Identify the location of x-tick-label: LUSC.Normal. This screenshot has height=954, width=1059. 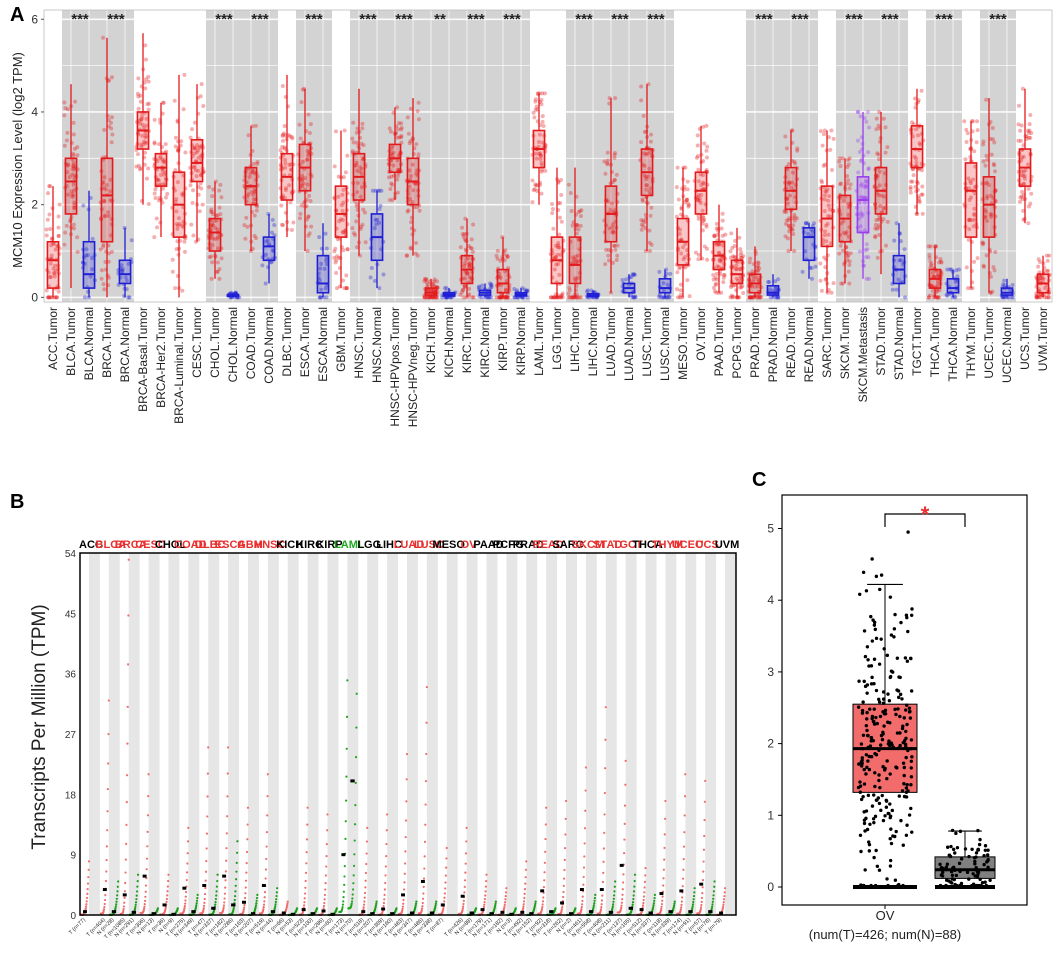
(665, 344).